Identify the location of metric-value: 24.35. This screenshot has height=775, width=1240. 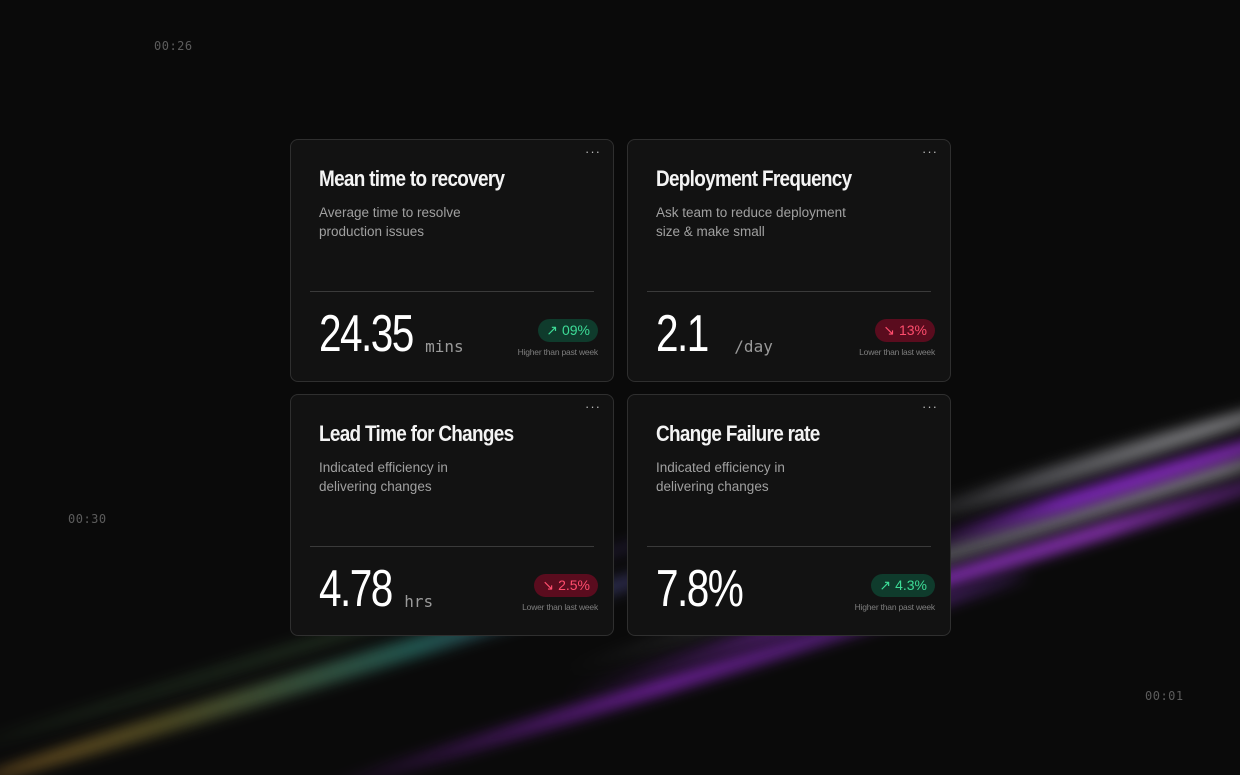
(366, 334).